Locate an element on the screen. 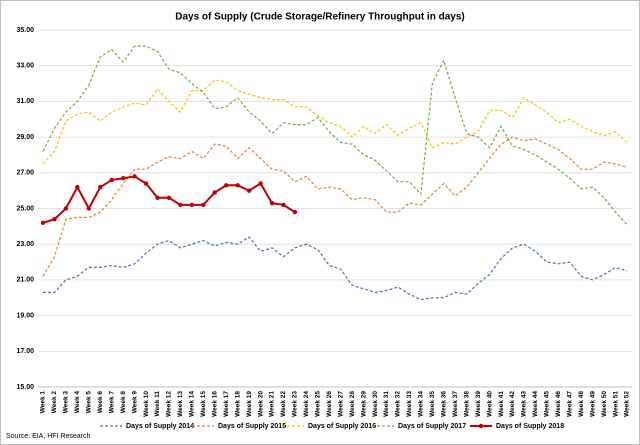 This screenshot has width=640, height=445. y-tick-label: 31.00 is located at coordinates (25, 101).